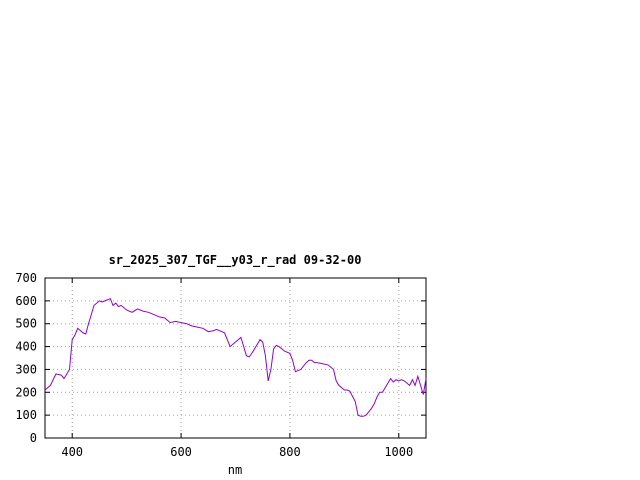 The image size is (640, 480). What do you see at coordinates (26, 369) in the screenshot?
I see `y-tick-label: 300` at bounding box center [26, 369].